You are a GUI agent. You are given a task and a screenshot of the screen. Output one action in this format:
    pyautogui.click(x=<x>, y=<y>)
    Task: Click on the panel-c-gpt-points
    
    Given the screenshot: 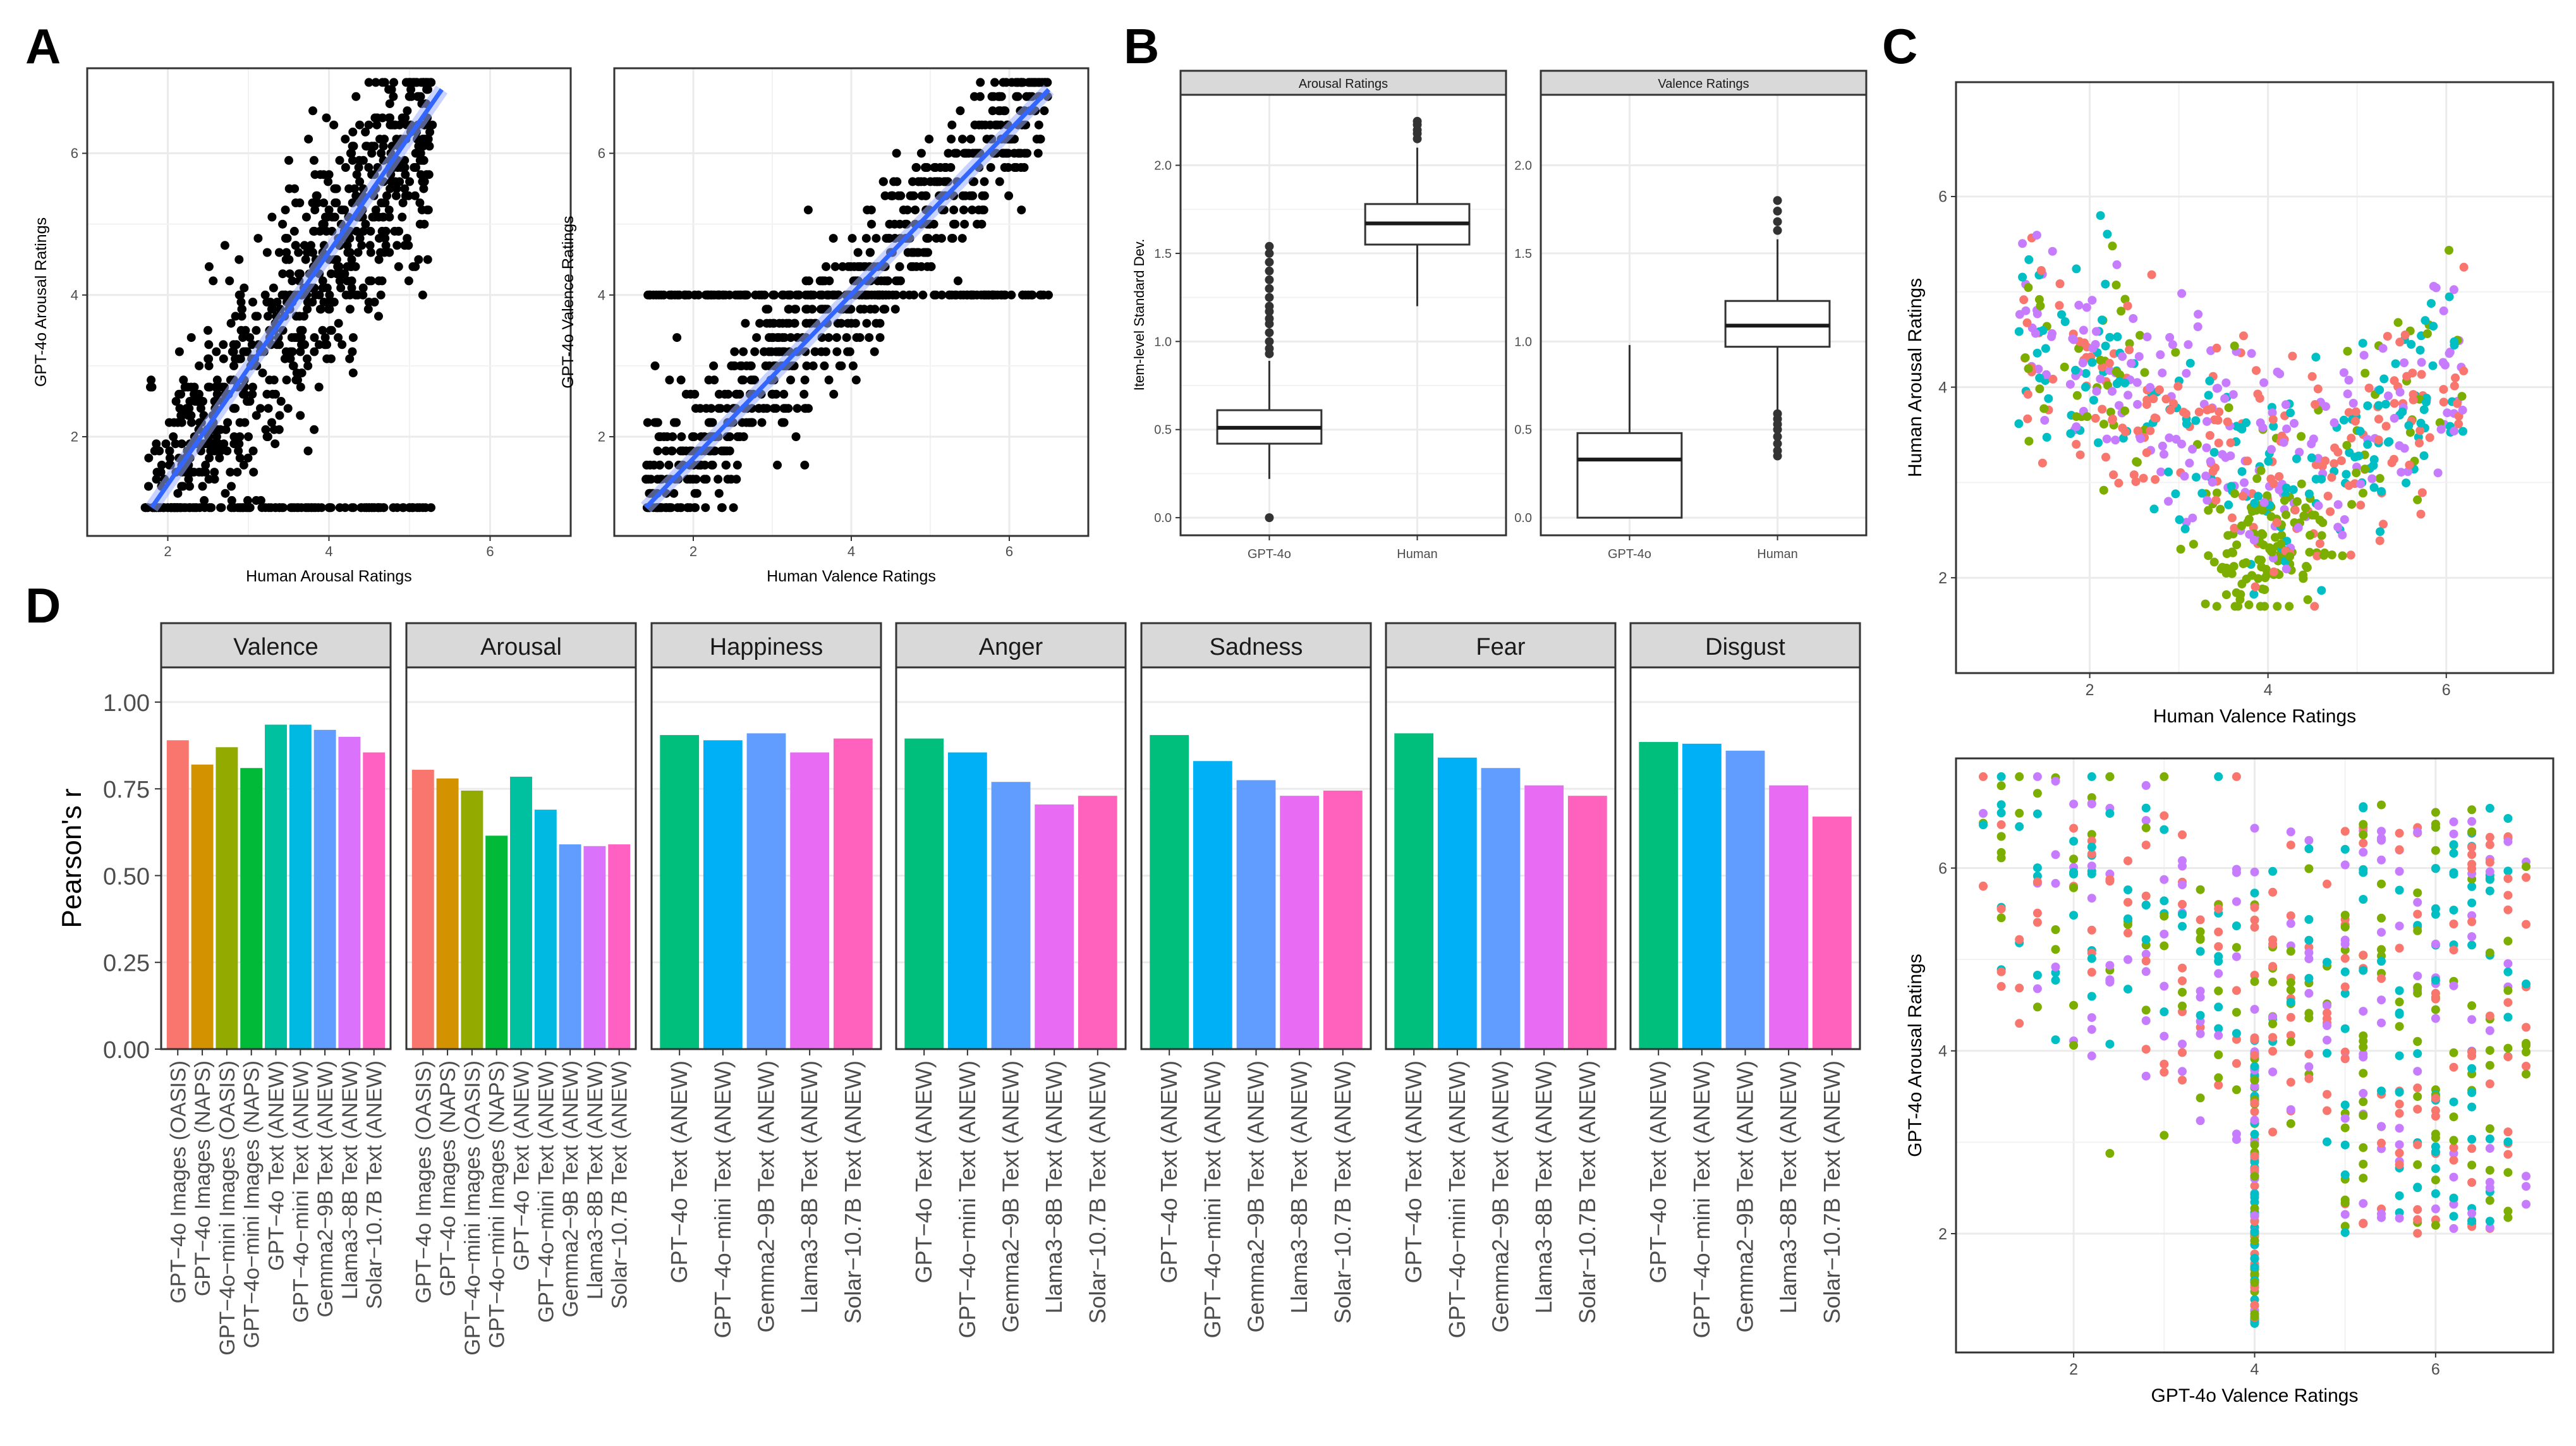 What is the action you would take?
    pyautogui.click(x=2254, y=1050)
    